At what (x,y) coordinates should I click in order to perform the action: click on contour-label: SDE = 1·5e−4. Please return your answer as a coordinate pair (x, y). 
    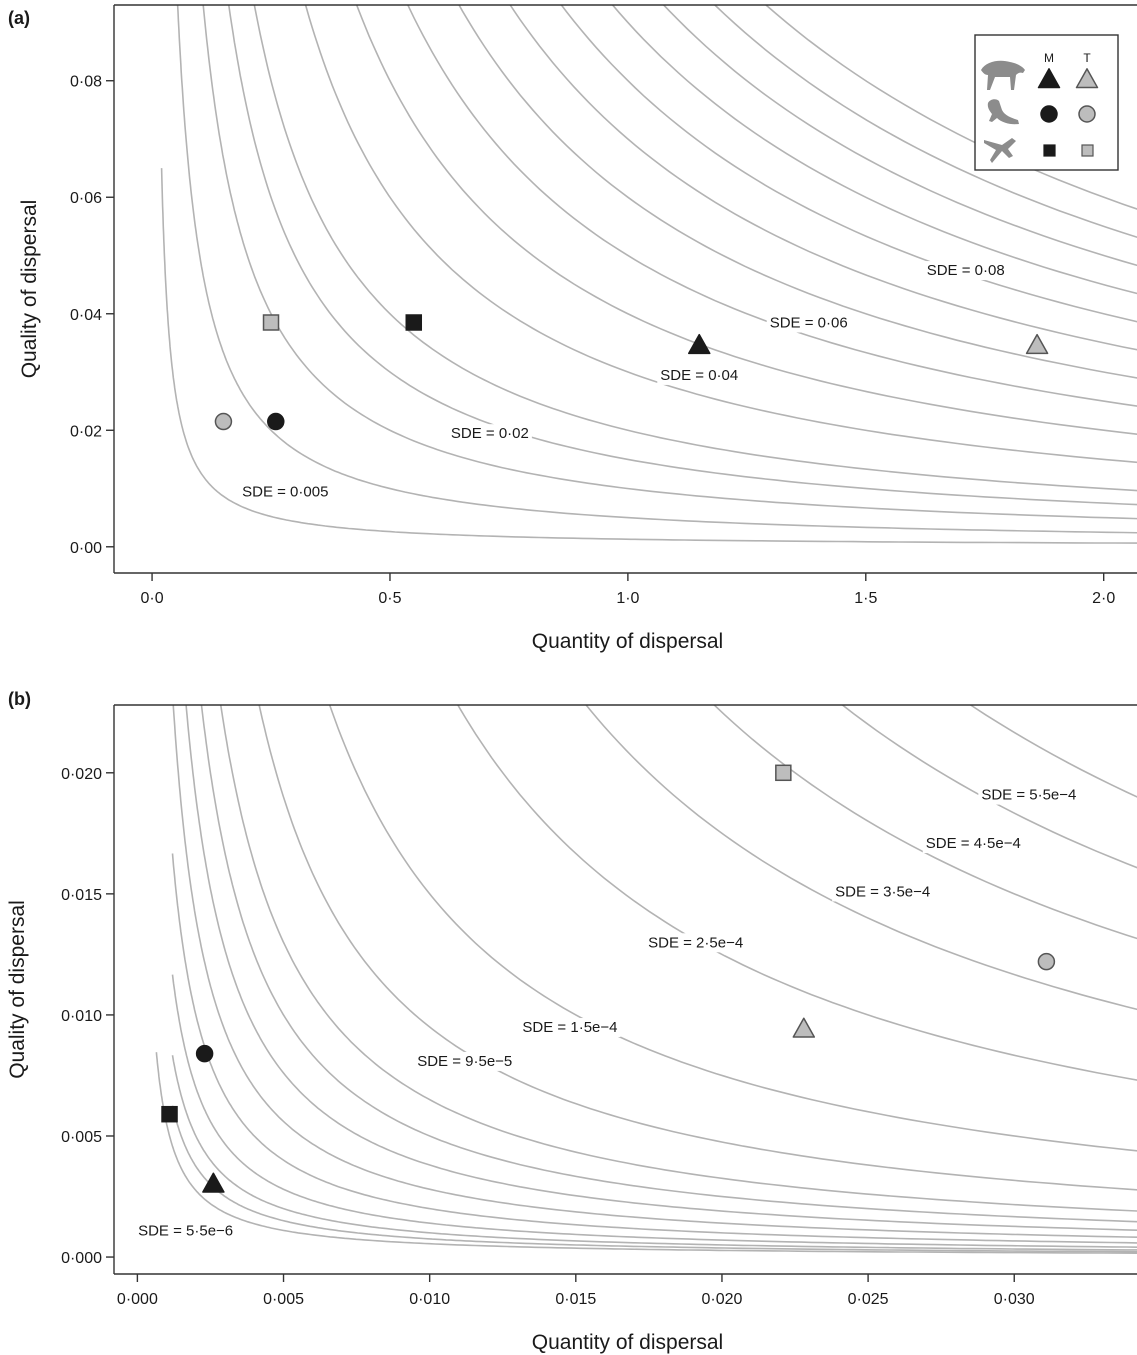
    Looking at the image, I should click on (569, 1027).